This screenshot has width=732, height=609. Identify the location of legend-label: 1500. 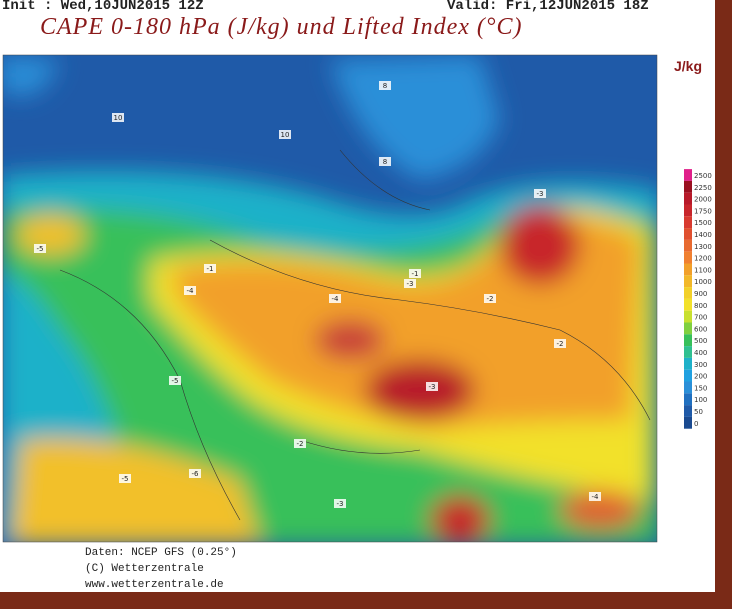
(703, 223).